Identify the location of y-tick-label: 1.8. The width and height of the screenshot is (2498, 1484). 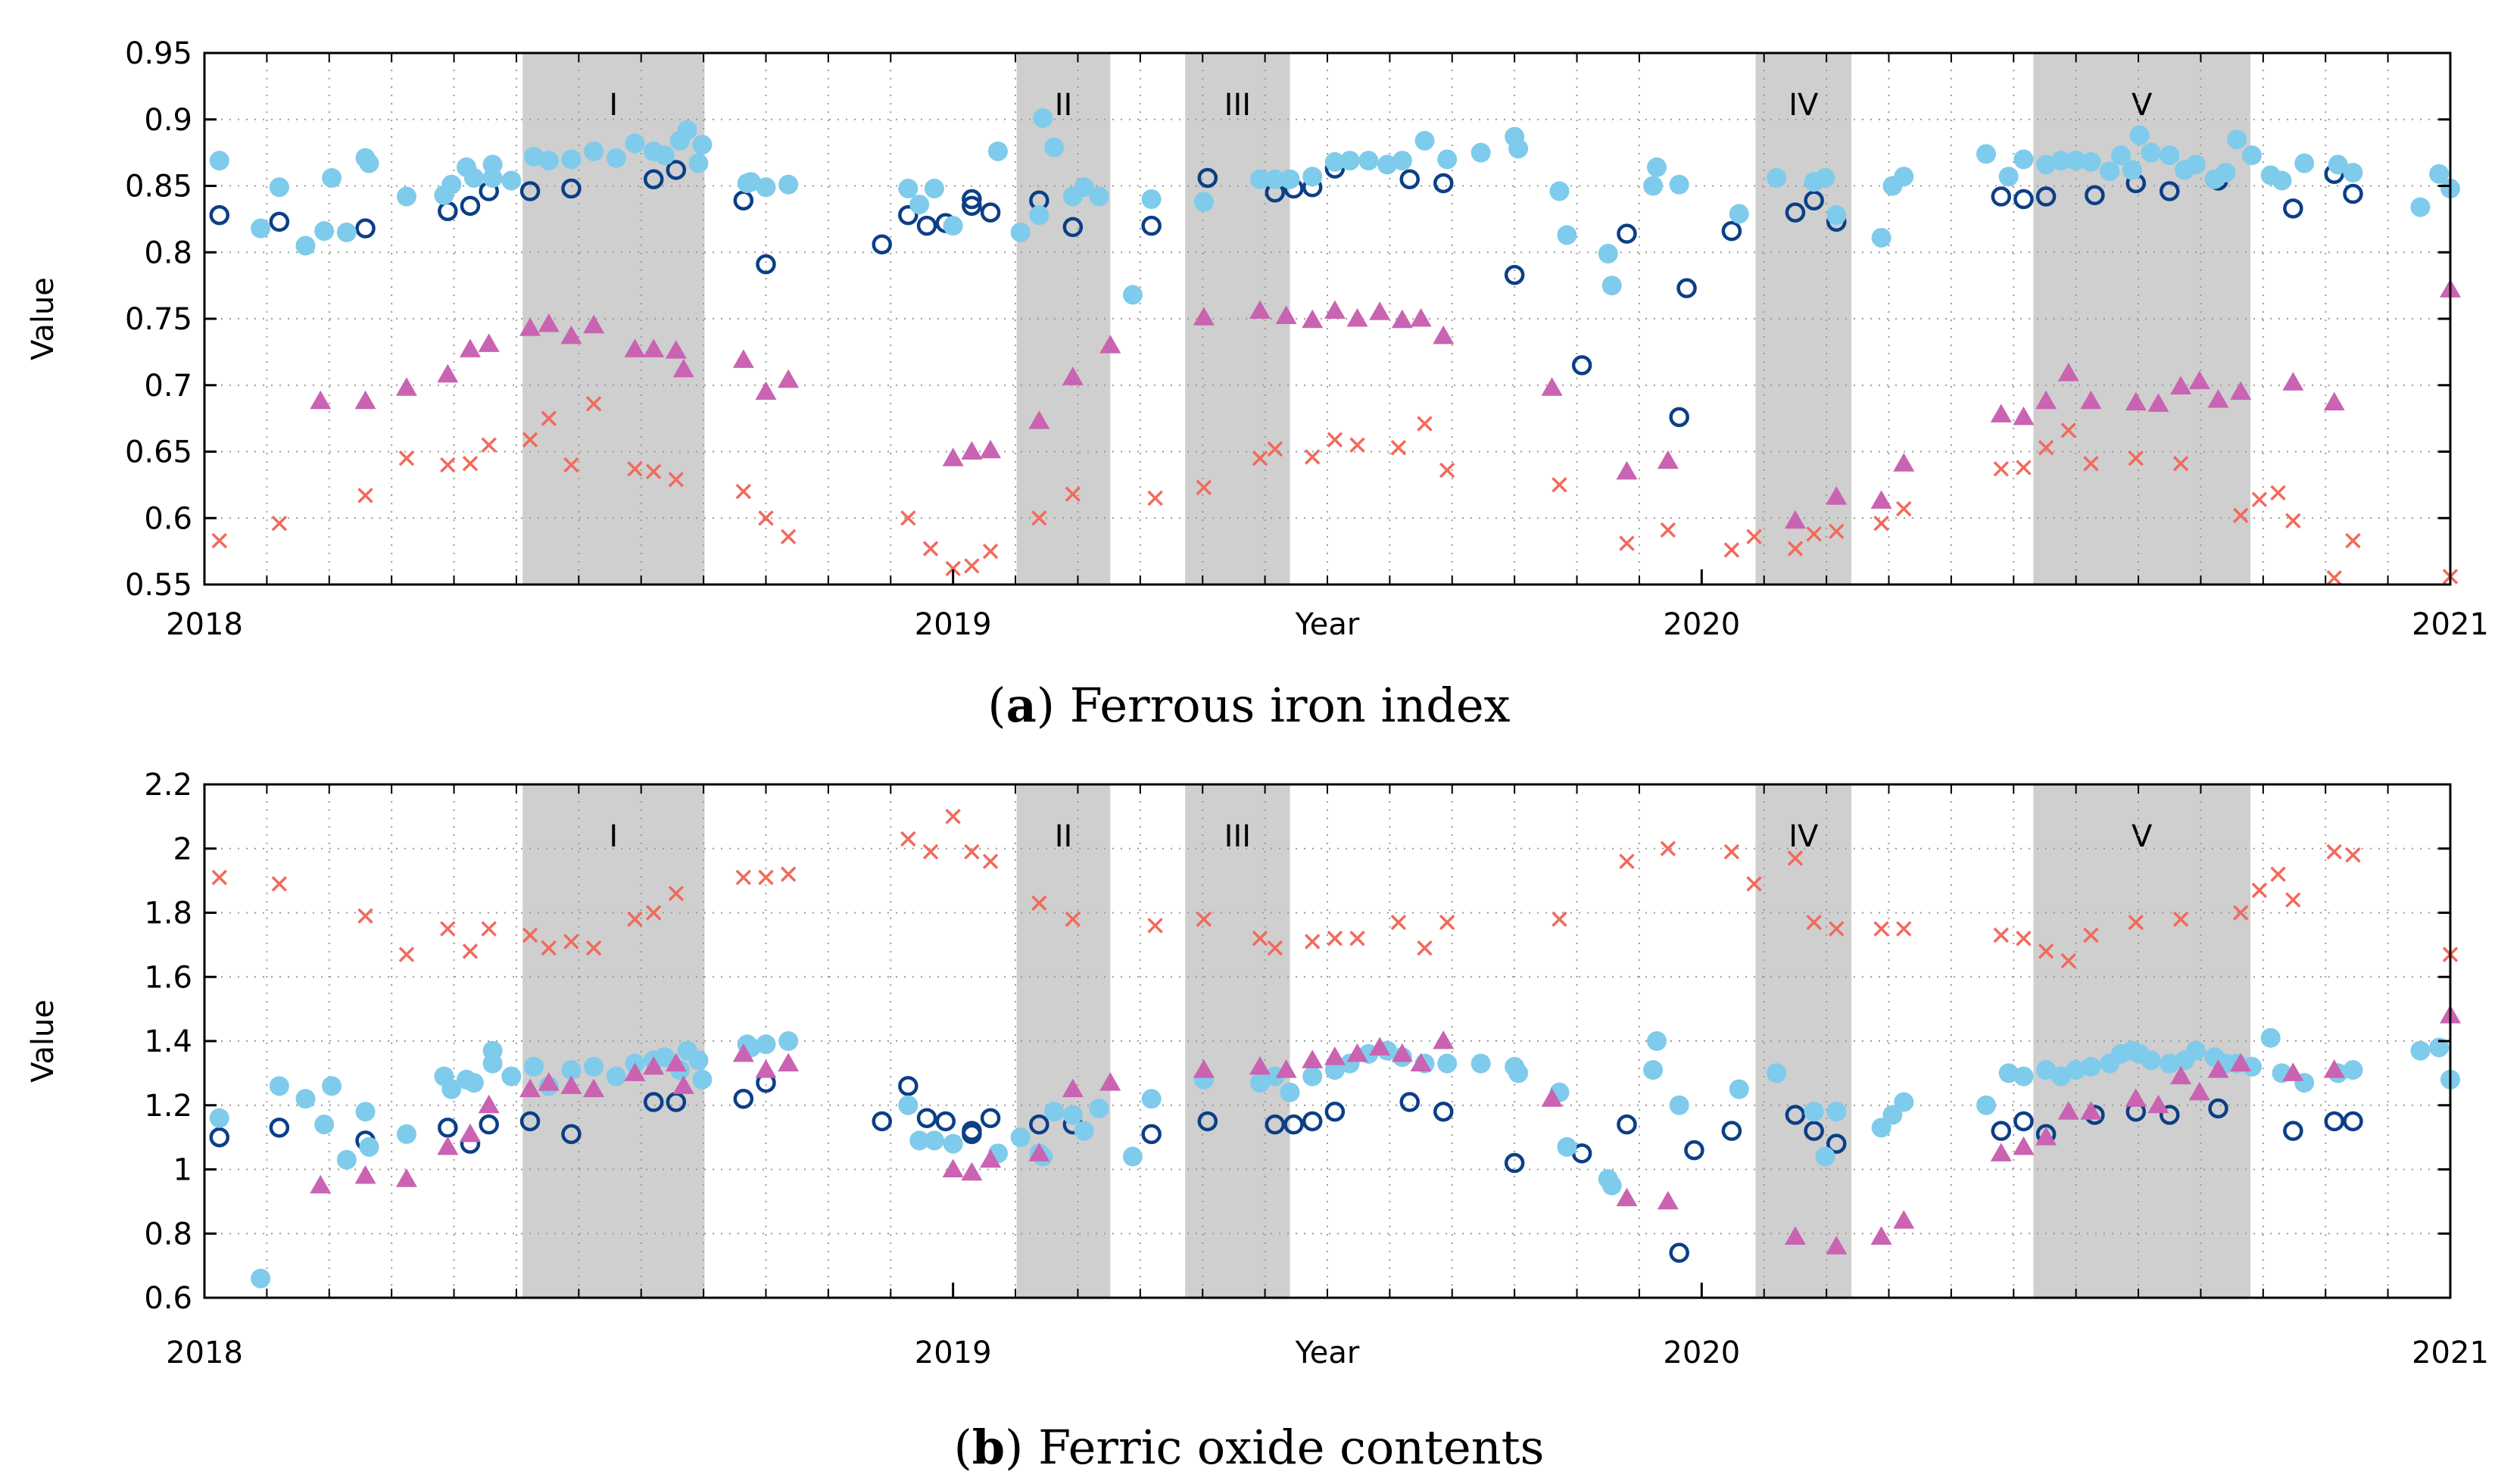
(168, 913).